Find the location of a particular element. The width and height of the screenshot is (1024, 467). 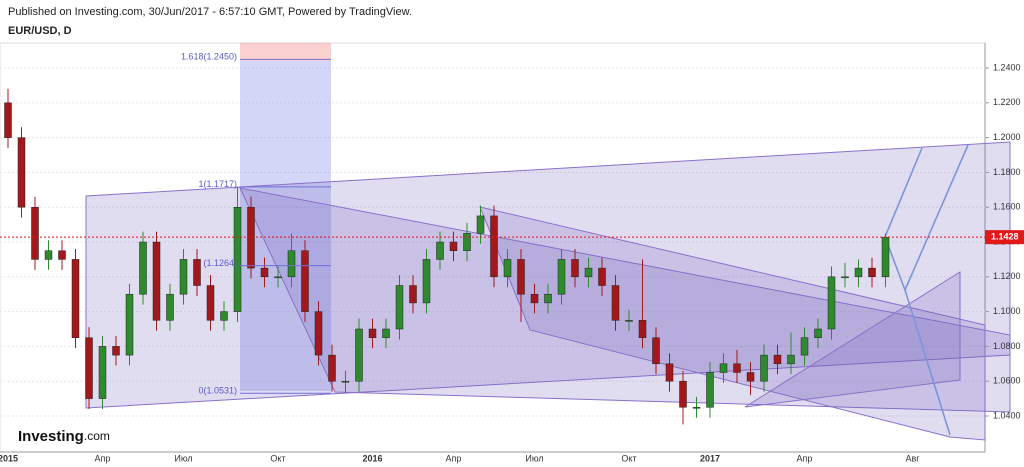

x-tick-label: Авг is located at coordinates (912, 458).